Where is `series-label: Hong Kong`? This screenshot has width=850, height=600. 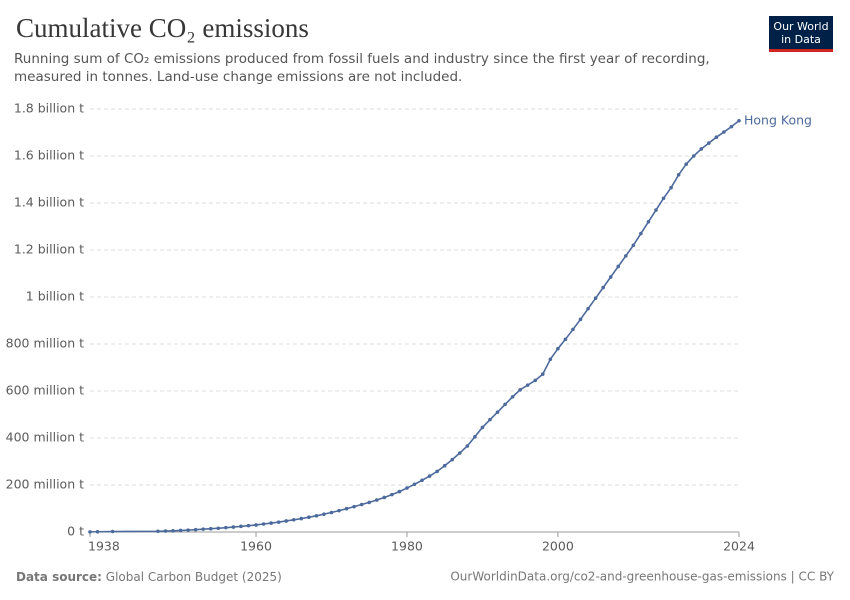 series-label: Hong Kong is located at coordinates (778, 119).